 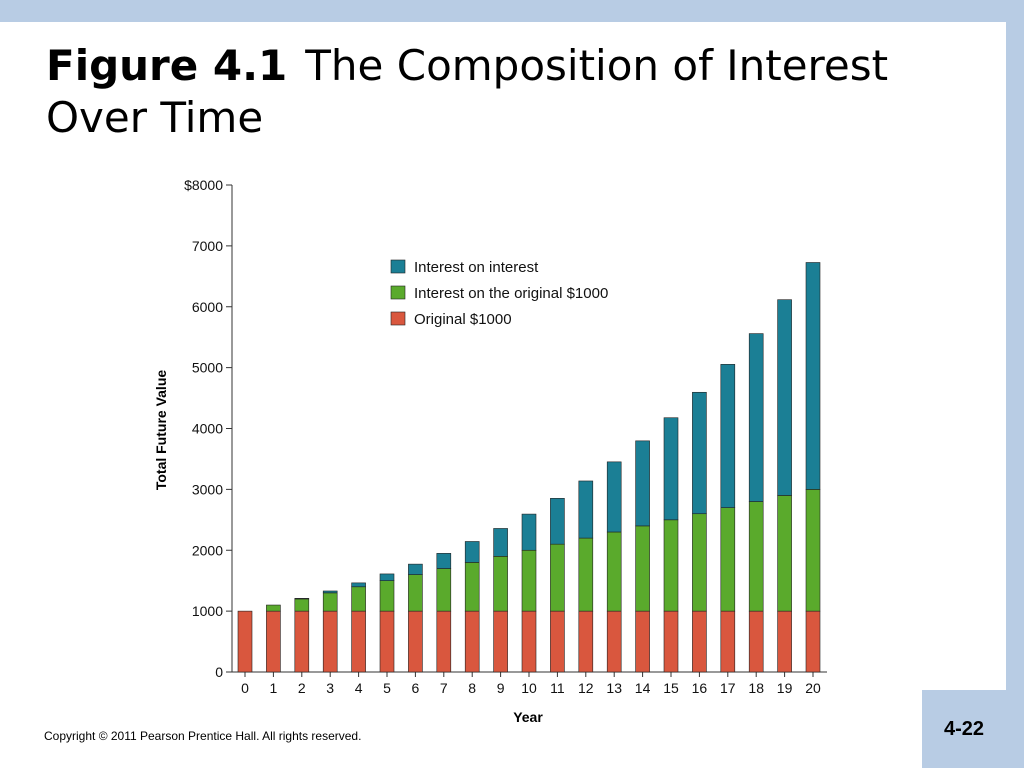 What do you see at coordinates (161, 430) in the screenshot?
I see `y-axis-label: Total Future Value` at bounding box center [161, 430].